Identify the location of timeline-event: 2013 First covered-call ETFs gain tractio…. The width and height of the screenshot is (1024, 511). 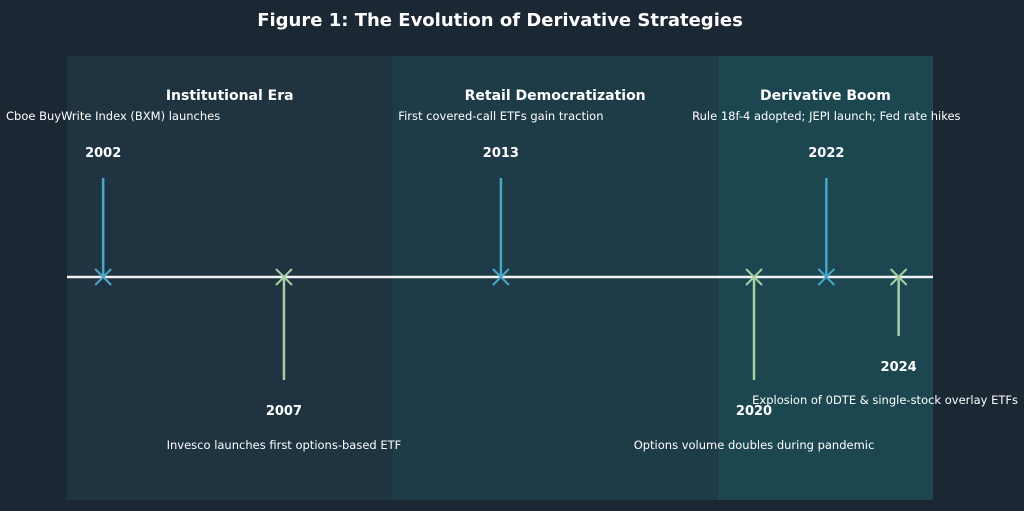
(500, 197).